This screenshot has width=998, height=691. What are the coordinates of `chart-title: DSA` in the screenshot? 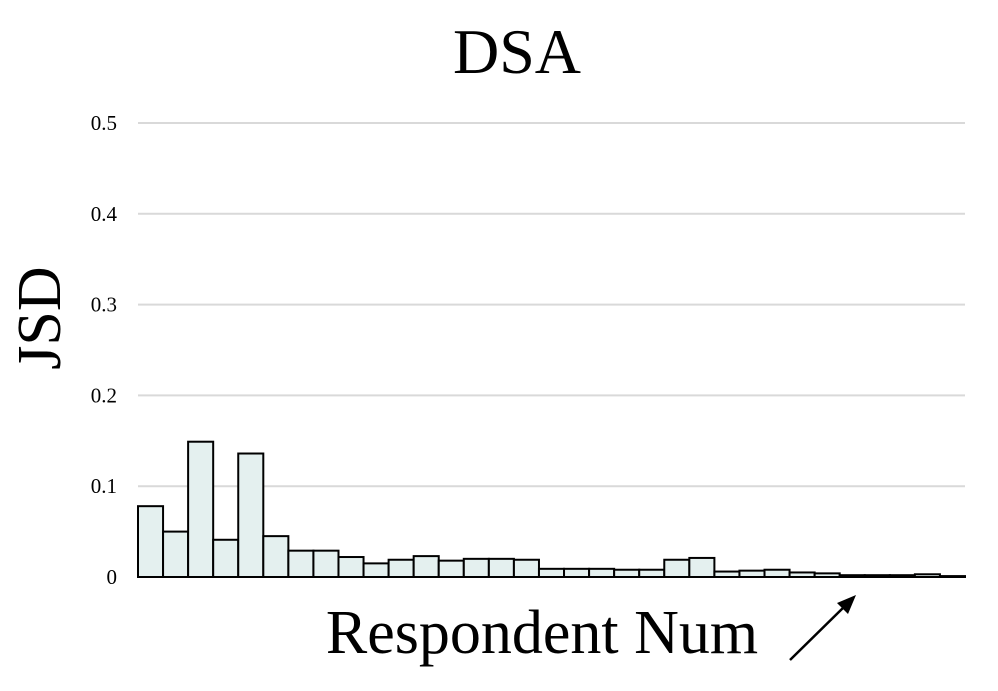 It's located at (517, 51).